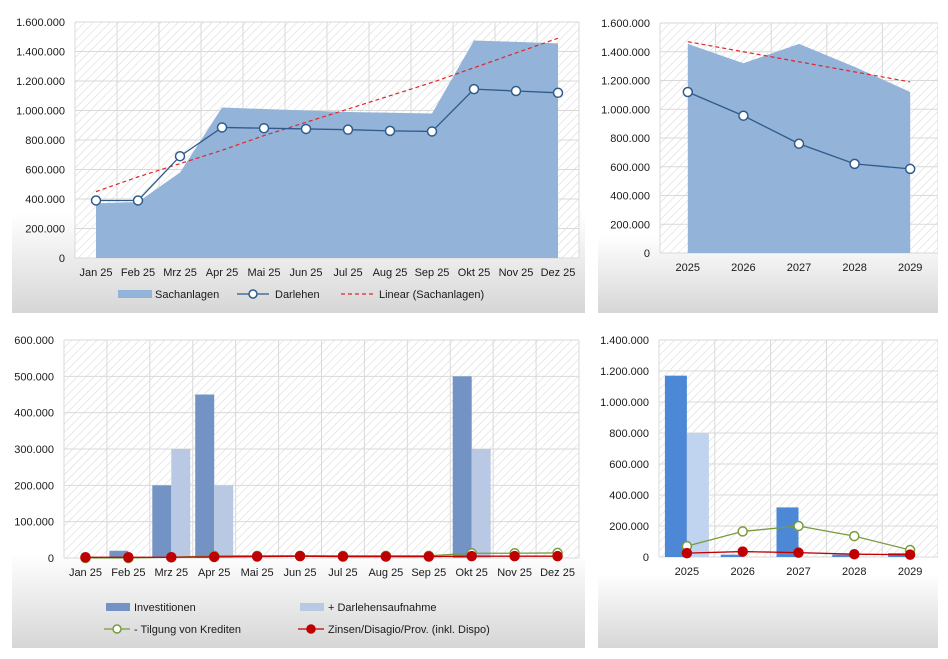  Describe the element at coordinates (187, 295) in the screenshot. I see `legend-label-sachanlagen: Sachanlagen` at that location.